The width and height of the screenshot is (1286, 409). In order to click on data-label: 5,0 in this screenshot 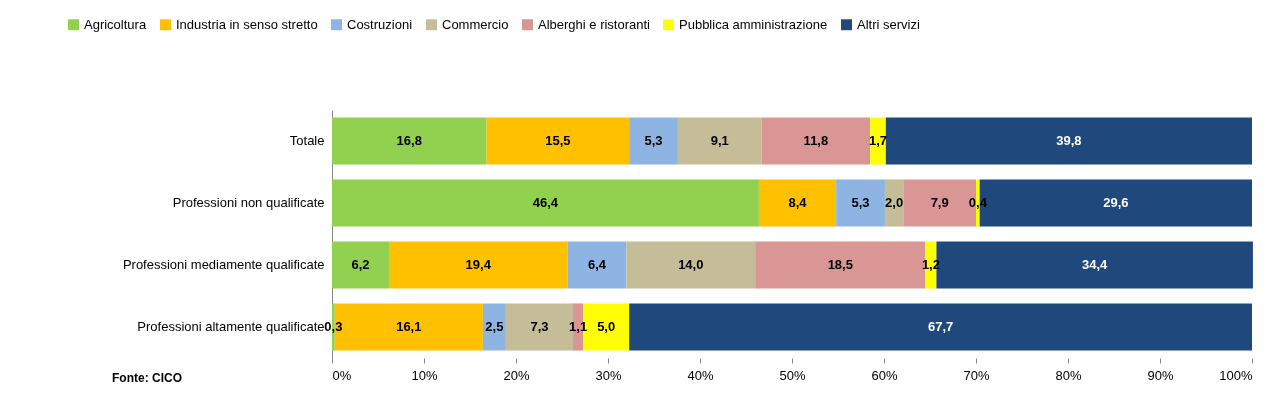, I will do `click(606, 326)`.